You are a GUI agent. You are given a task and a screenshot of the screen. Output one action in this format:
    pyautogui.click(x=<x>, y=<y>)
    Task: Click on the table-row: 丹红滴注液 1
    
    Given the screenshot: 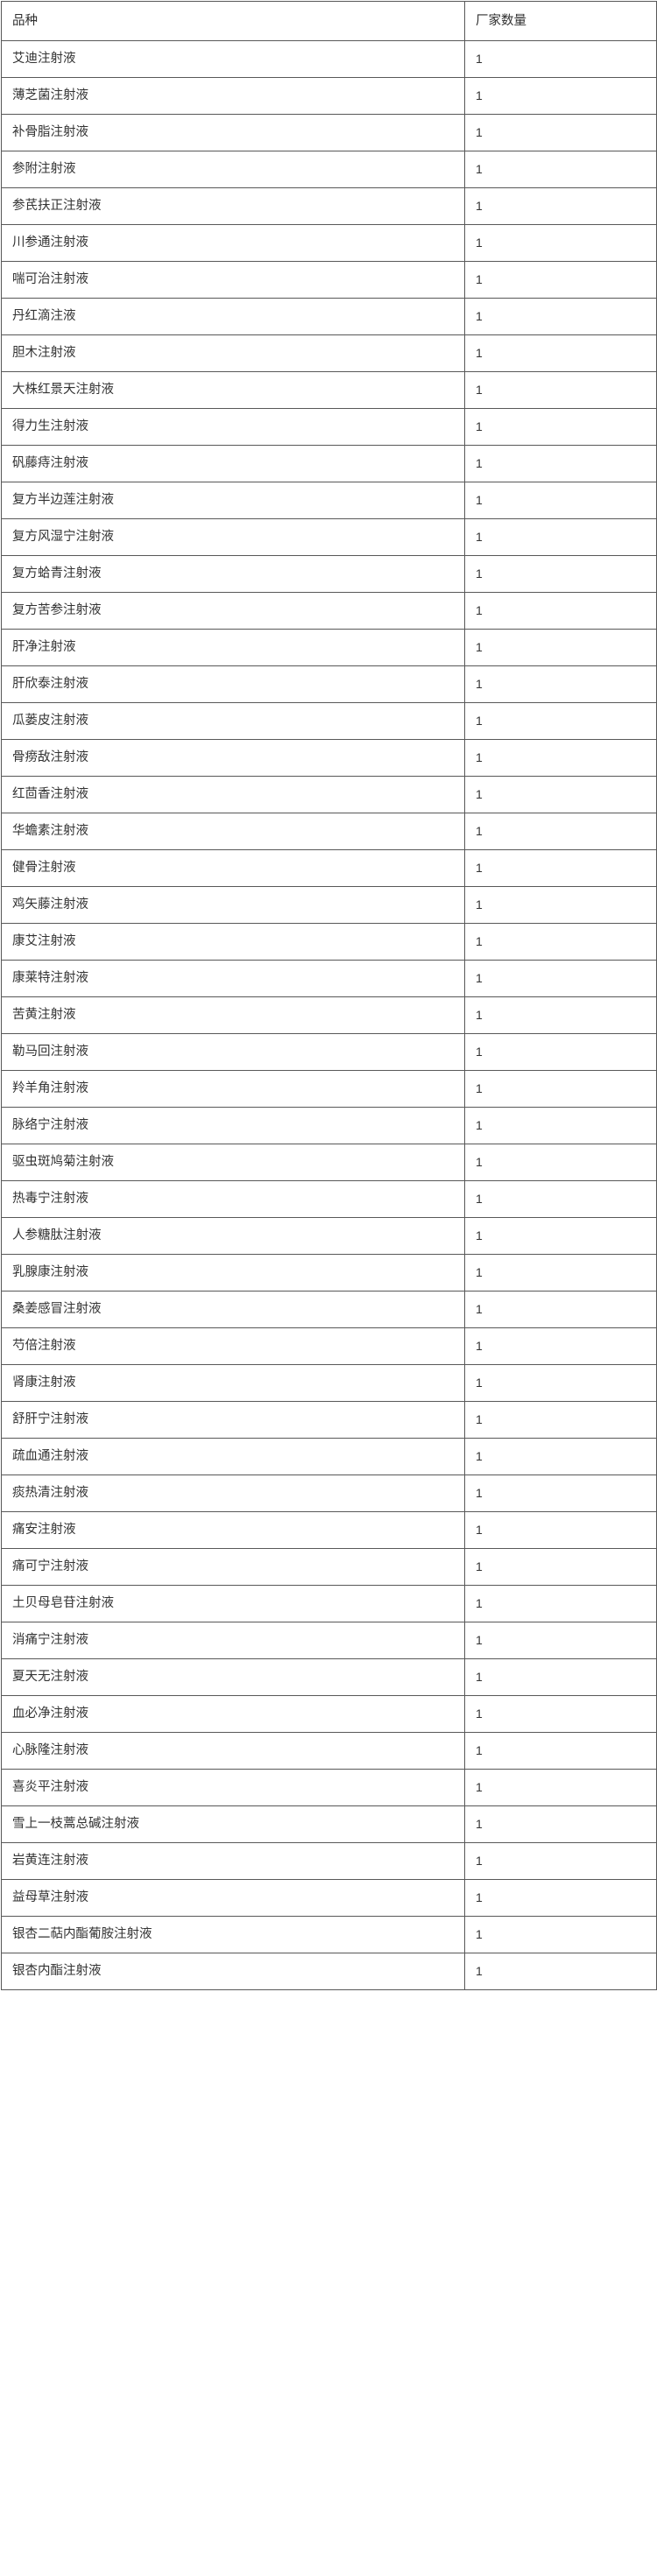 What is the action you would take?
    pyautogui.click(x=329, y=316)
    